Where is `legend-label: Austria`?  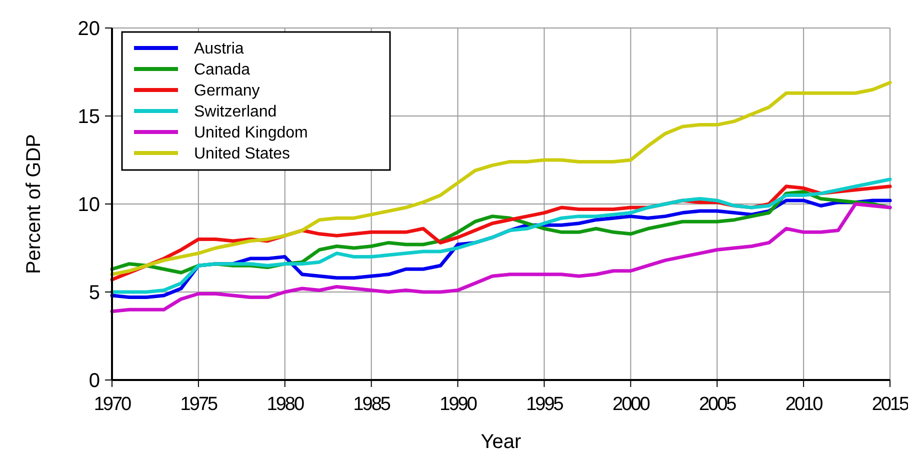 legend-label: Austria is located at coordinates (219, 49).